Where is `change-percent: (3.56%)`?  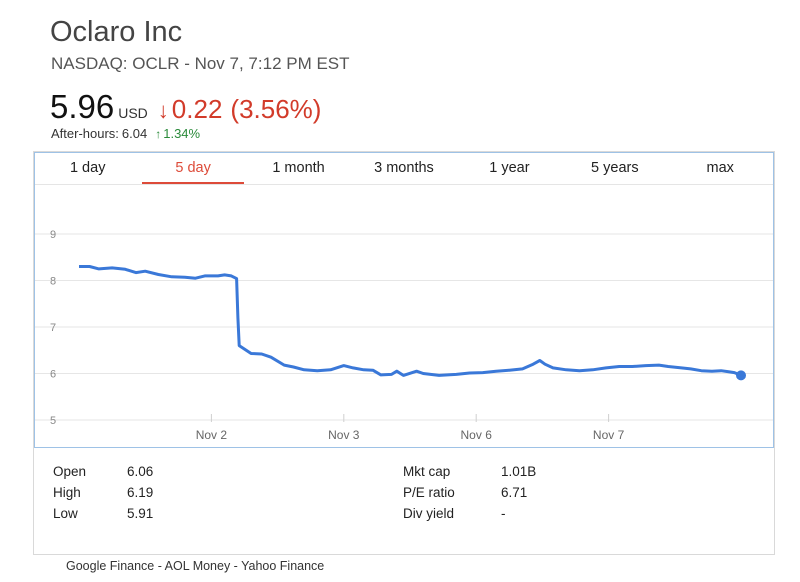
change-percent: (3.56%) is located at coordinates (276, 109).